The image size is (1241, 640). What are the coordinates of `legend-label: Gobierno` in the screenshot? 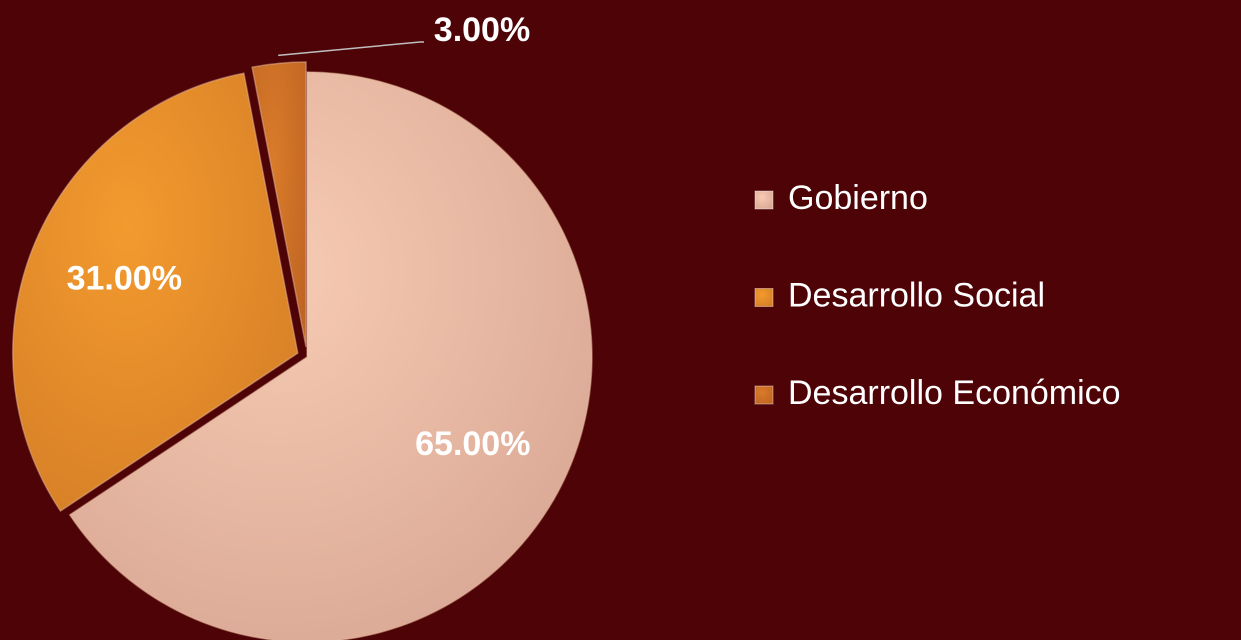 It's located at (858, 198).